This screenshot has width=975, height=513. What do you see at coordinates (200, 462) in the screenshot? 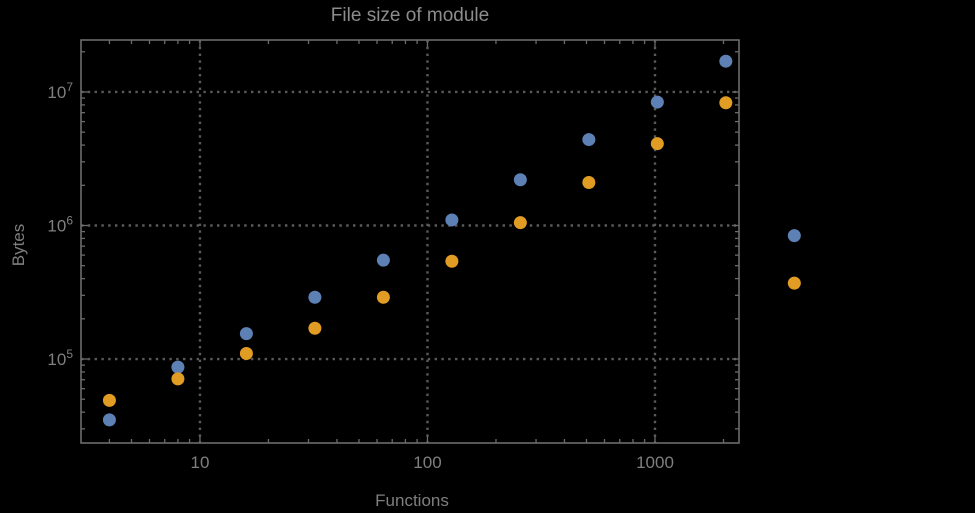
I see `x-tick-label: 10` at bounding box center [200, 462].